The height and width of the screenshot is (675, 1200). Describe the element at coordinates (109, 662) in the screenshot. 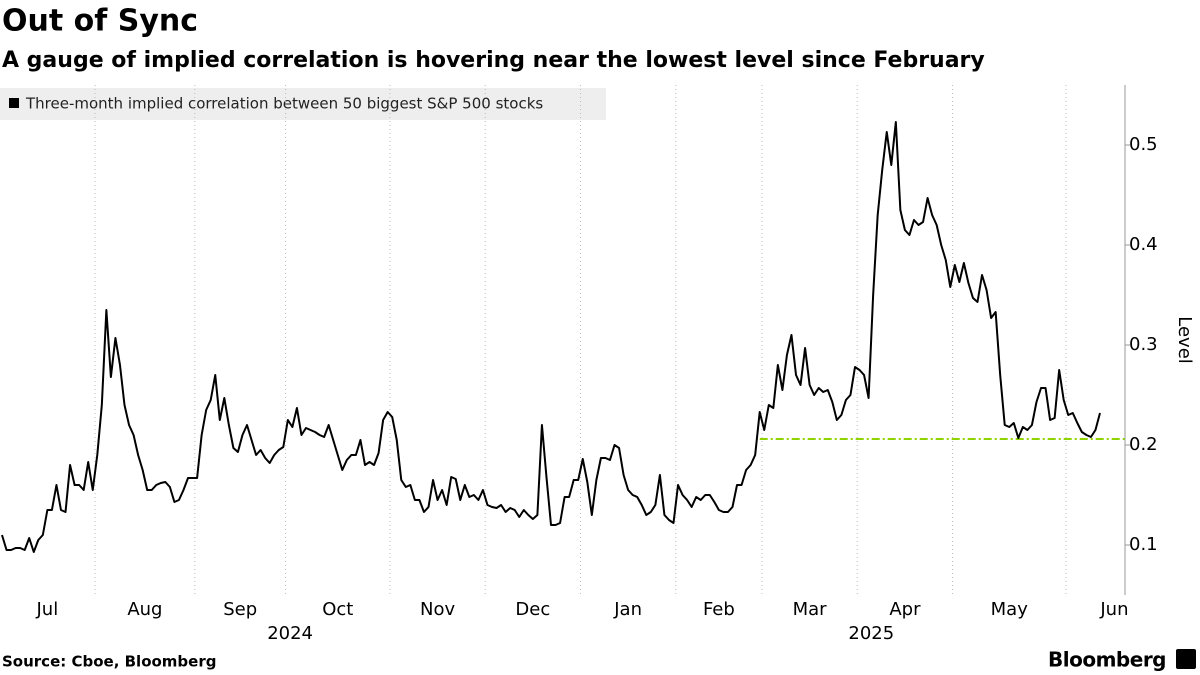

I see `source: Source: Cboe, Bloomberg` at that location.